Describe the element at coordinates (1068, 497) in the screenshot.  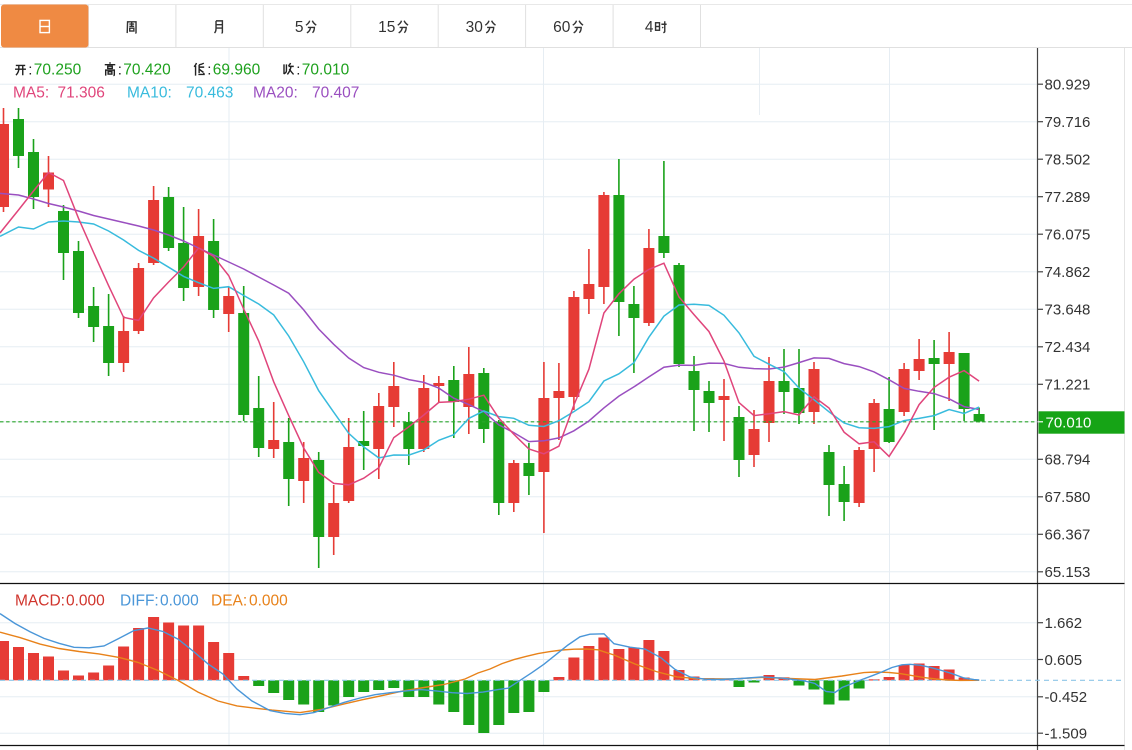
I see `svg-text: 67.580` at that location.